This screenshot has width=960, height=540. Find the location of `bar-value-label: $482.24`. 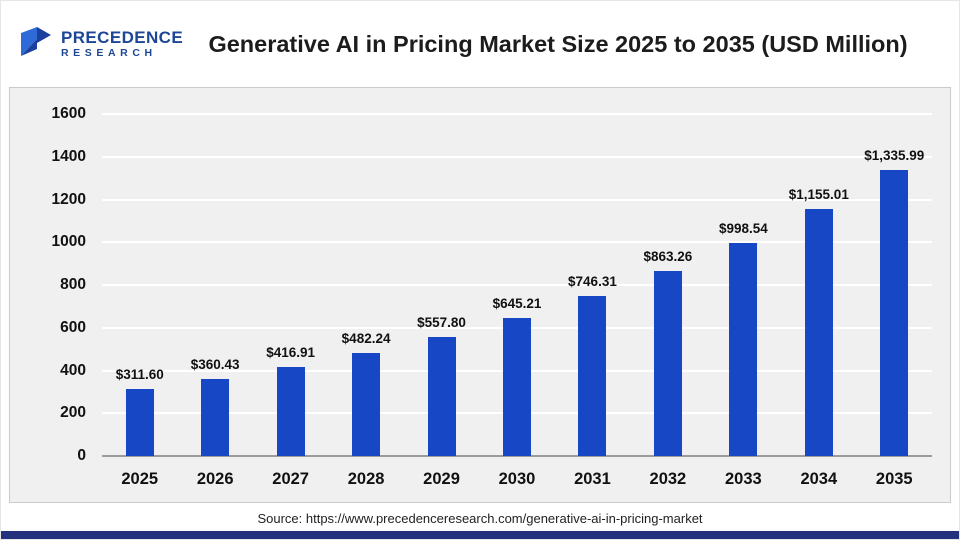

bar-value-label: $482.24 is located at coordinates (366, 338).